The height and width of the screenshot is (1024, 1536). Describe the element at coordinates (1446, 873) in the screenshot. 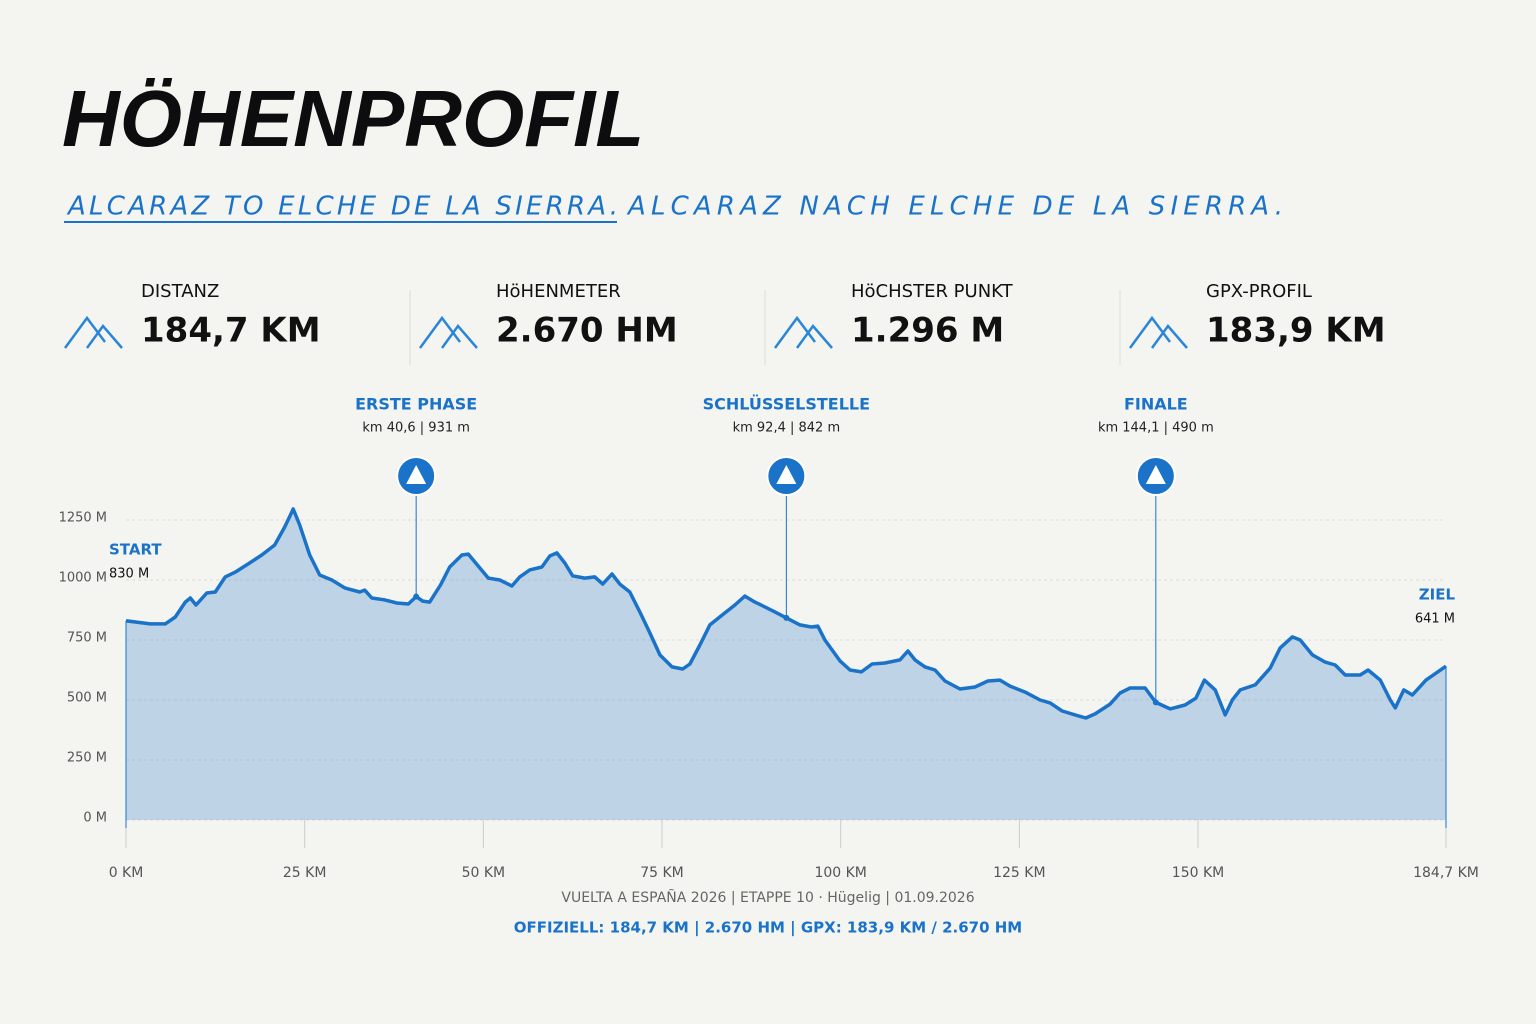

I see `x-tick-label: 184,7 KM` at that location.